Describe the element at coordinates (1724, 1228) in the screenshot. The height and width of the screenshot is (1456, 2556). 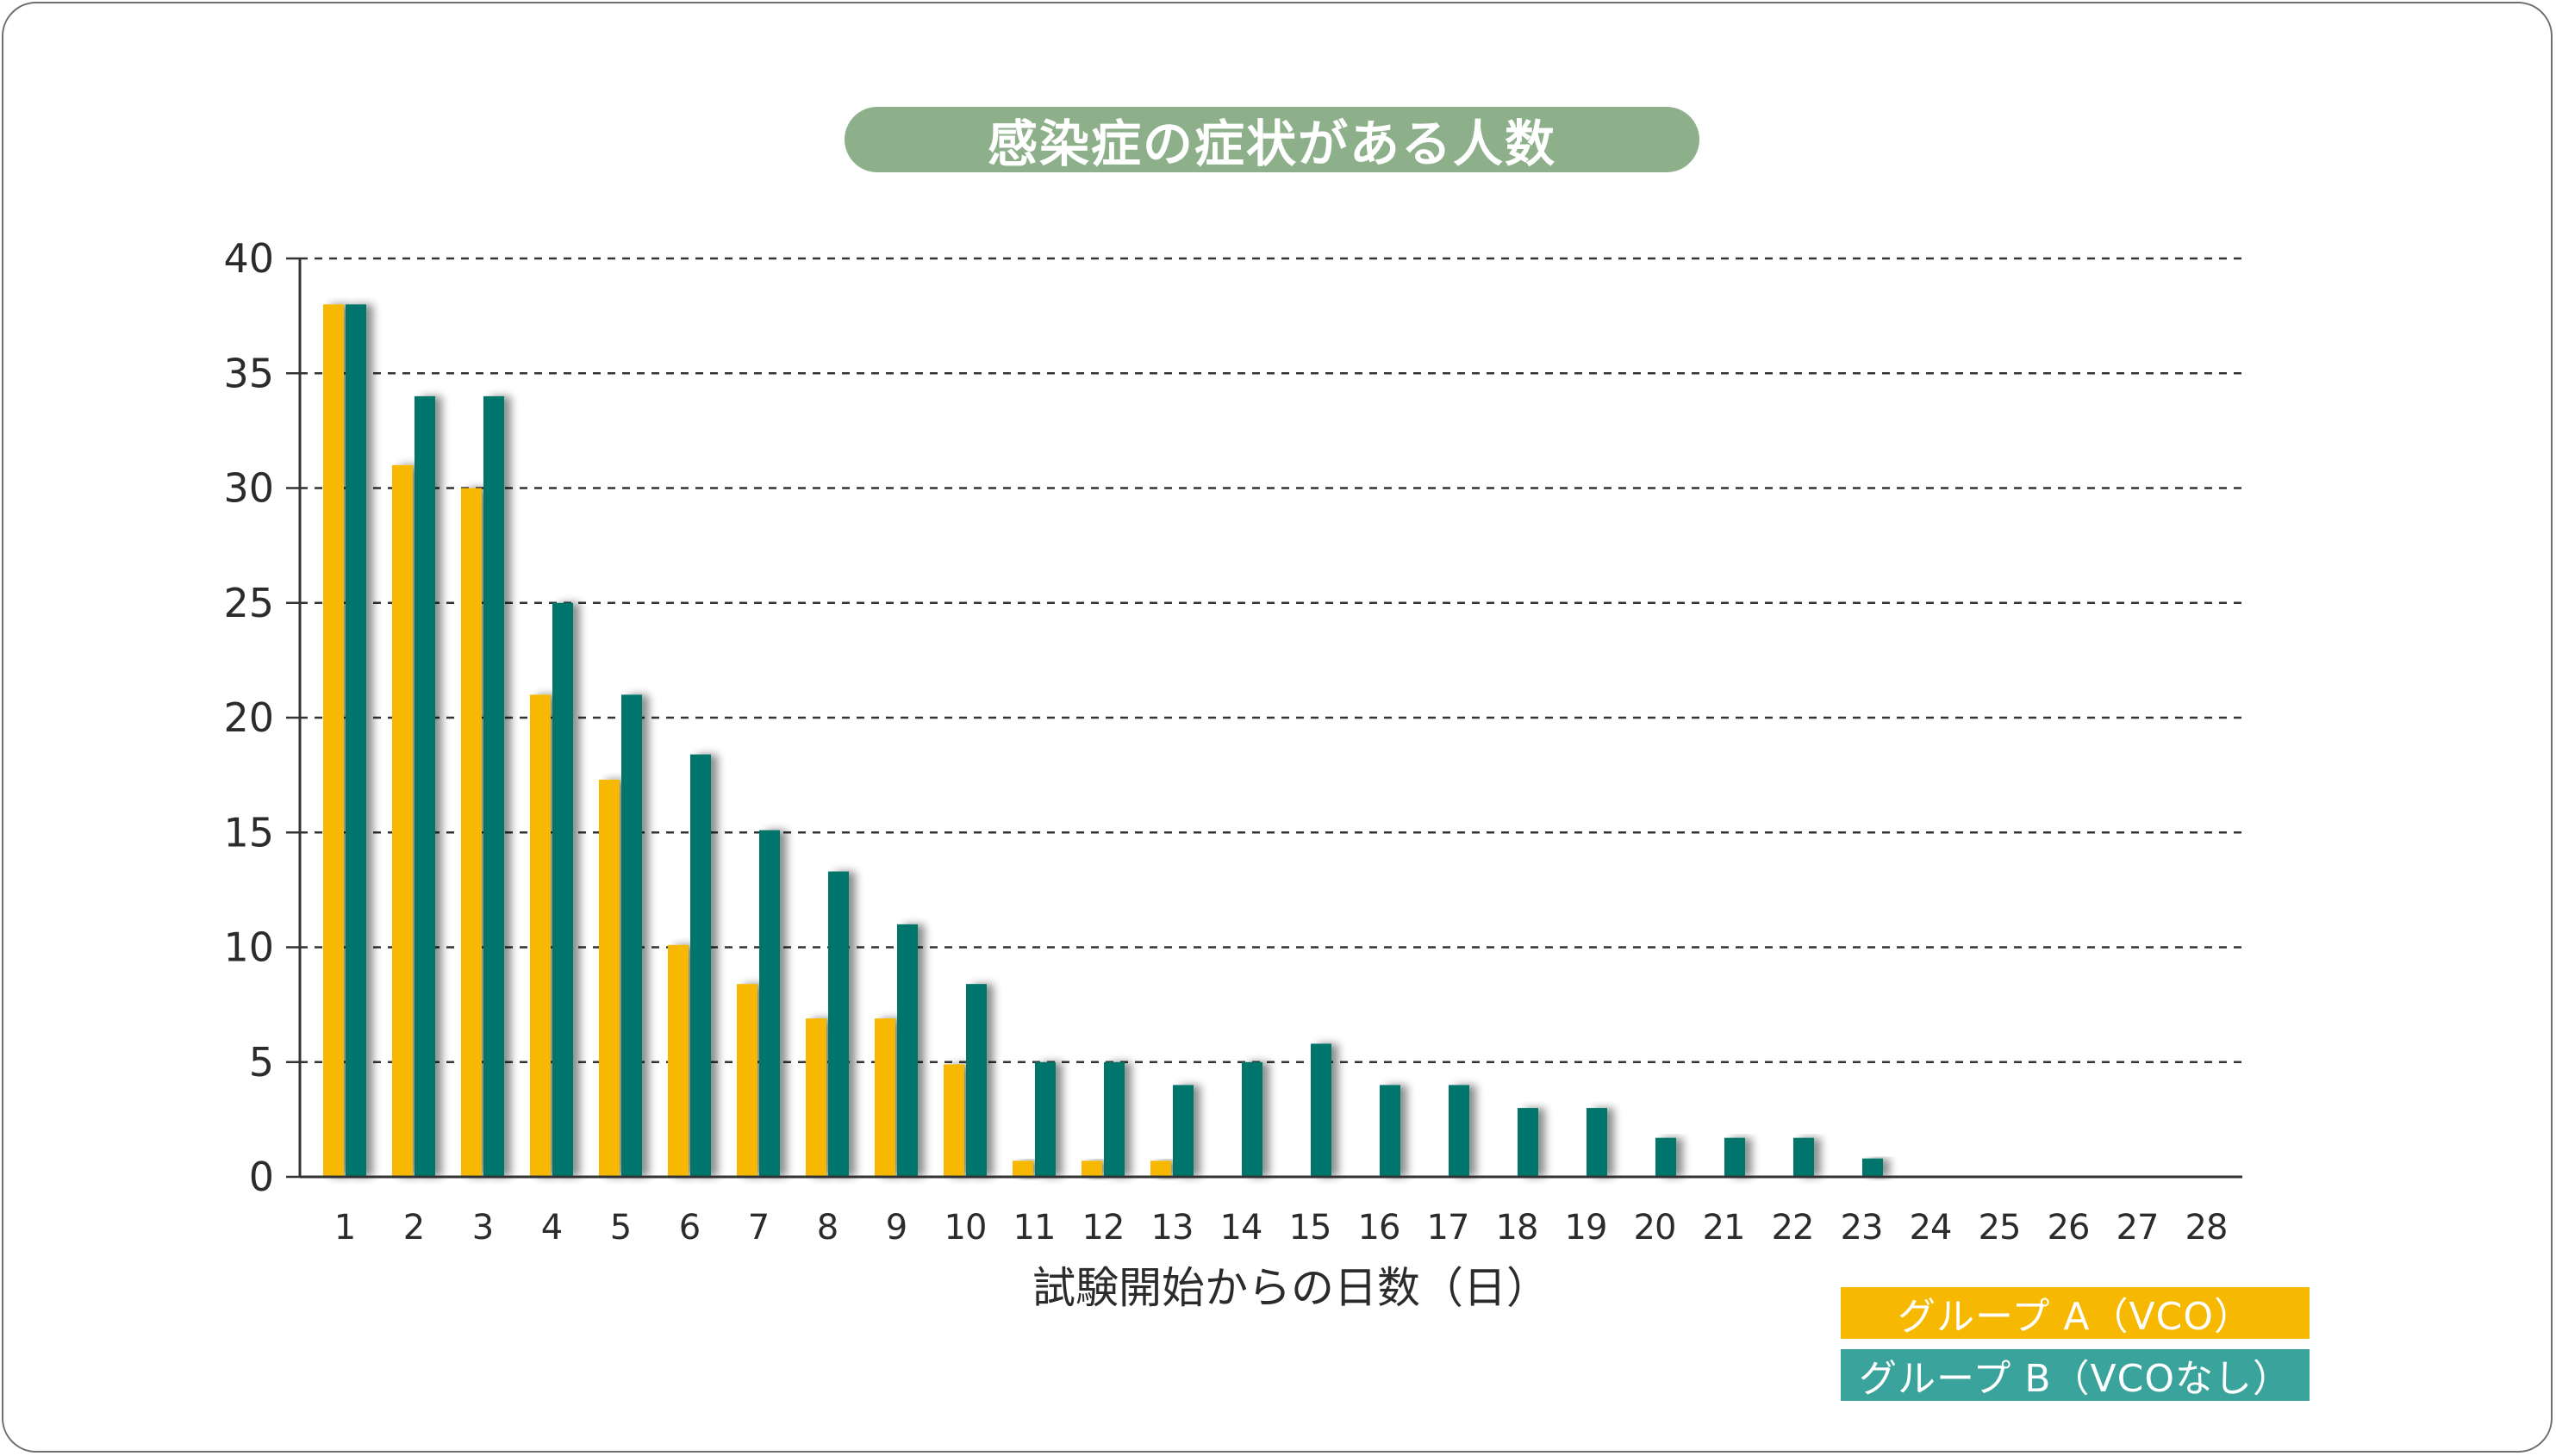
I see `x-tick-label: 21` at that location.